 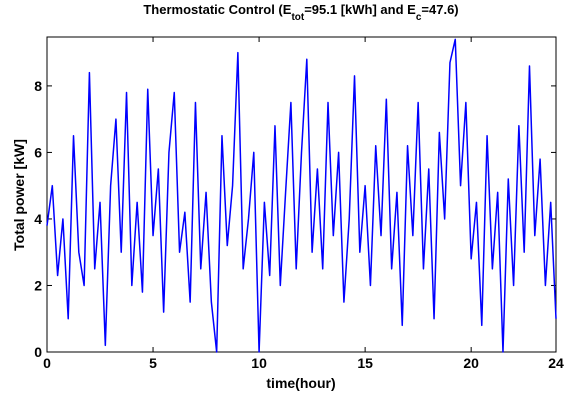 What do you see at coordinates (38, 352) in the screenshot?
I see `y-tick-label: 0` at bounding box center [38, 352].